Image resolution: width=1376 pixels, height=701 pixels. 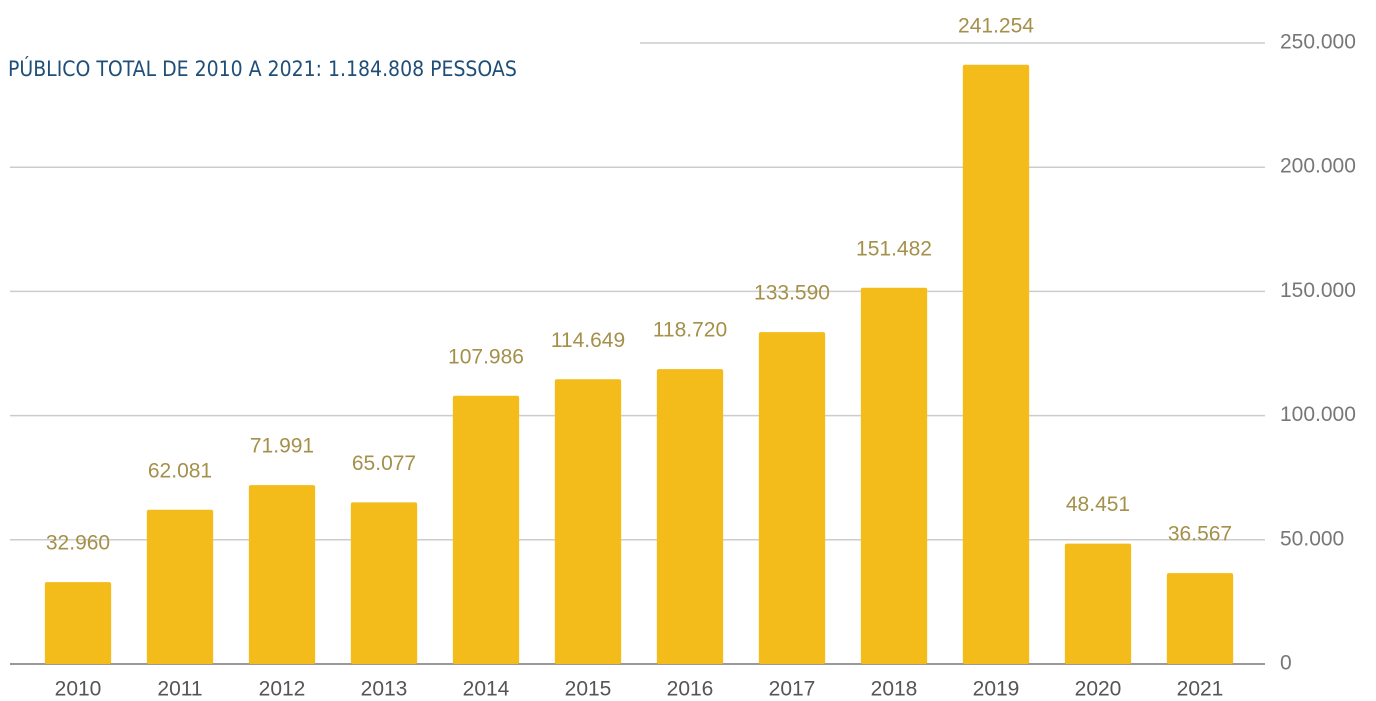 What do you see at coordinates (1200, 689) in the screenshot?
I see `x-tick-label: 2021` at bounding box center [1200, 689].